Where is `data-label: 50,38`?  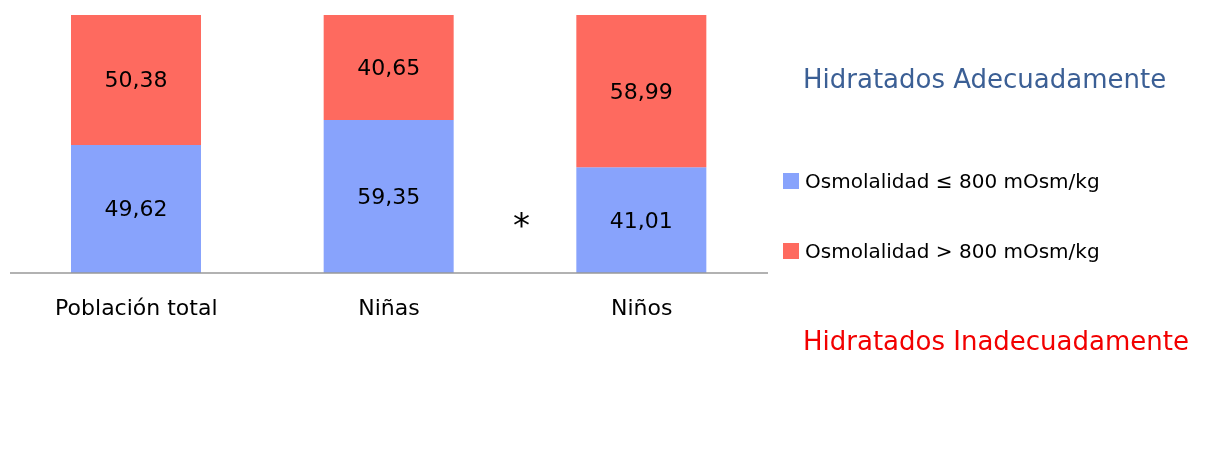 data-label: 50,38 is located at coordinates (136, 80).